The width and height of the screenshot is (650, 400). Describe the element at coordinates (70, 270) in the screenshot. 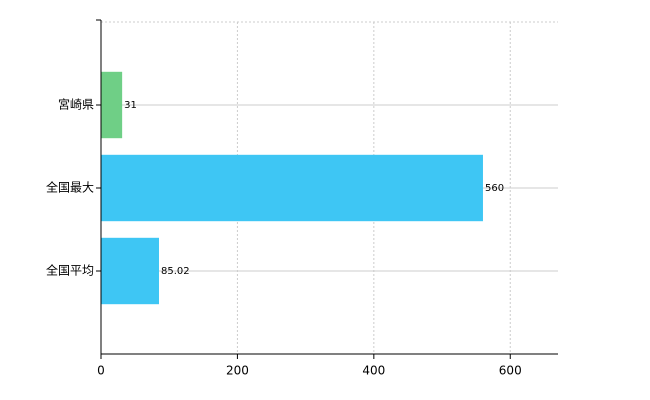

I see `y-tick-label: 全国平均` at that location.